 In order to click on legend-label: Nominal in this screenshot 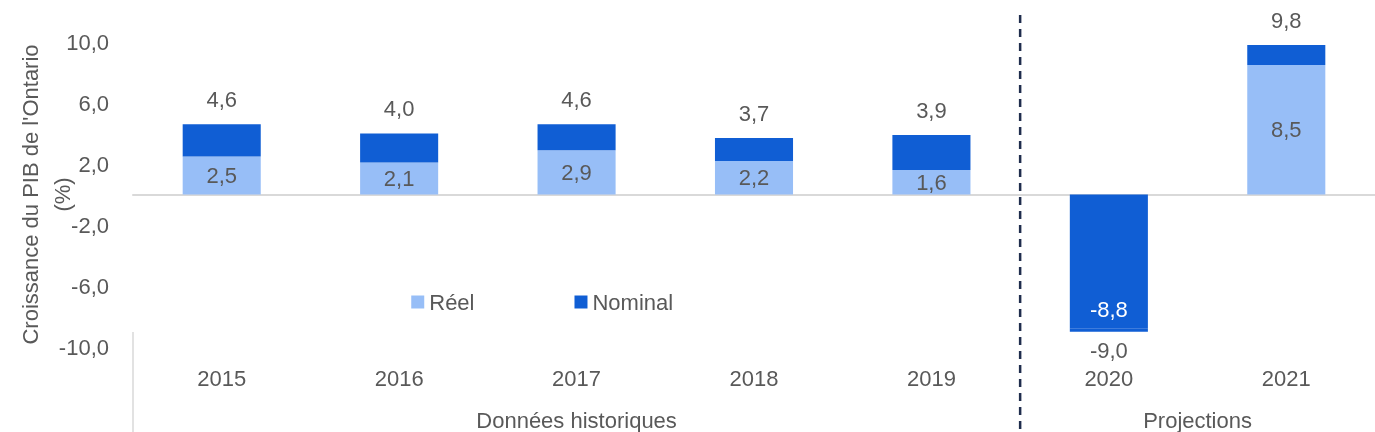, I will do `click(633, 302)`.